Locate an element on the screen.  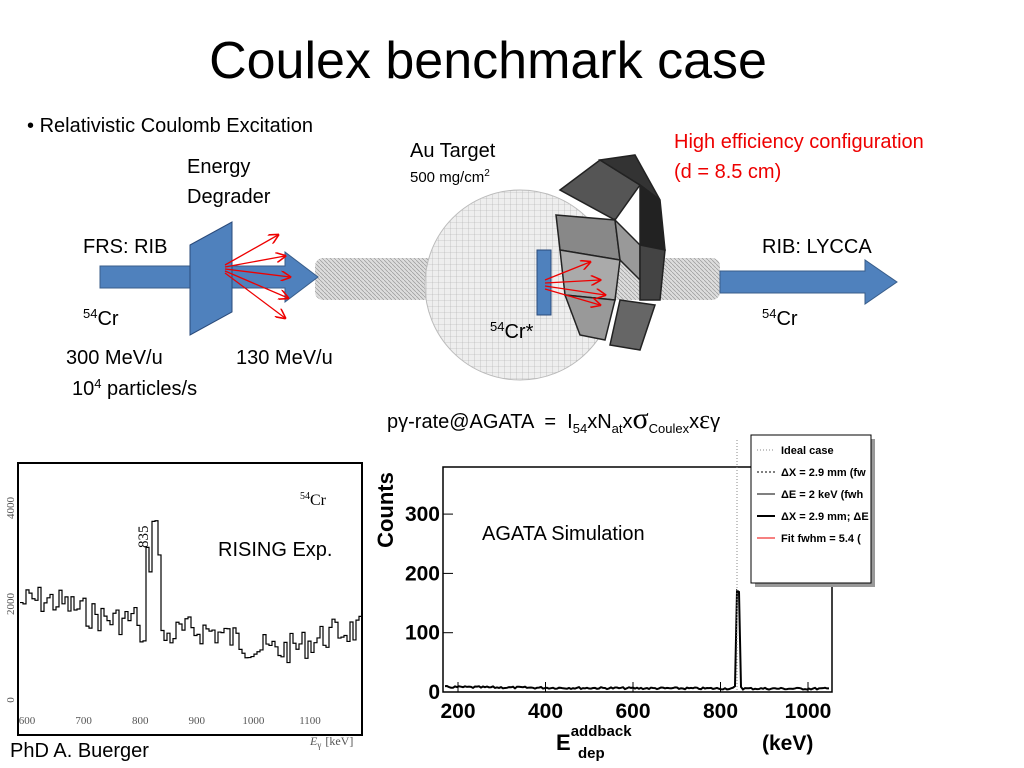
target-thickness: 500 mg/cm2 is located at coordinates (450, 177).